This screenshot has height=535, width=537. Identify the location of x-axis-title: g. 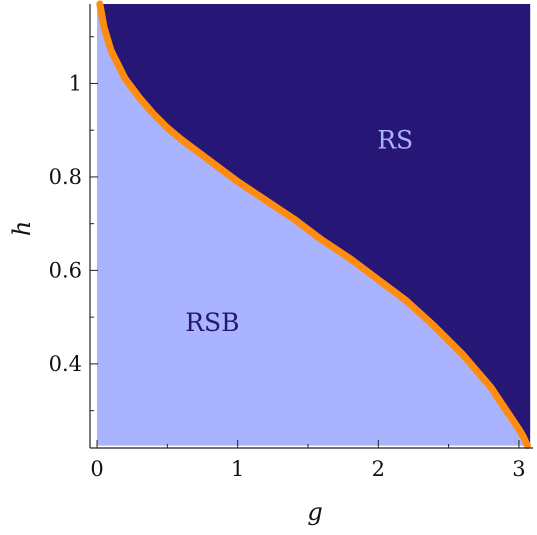
(314, 512).